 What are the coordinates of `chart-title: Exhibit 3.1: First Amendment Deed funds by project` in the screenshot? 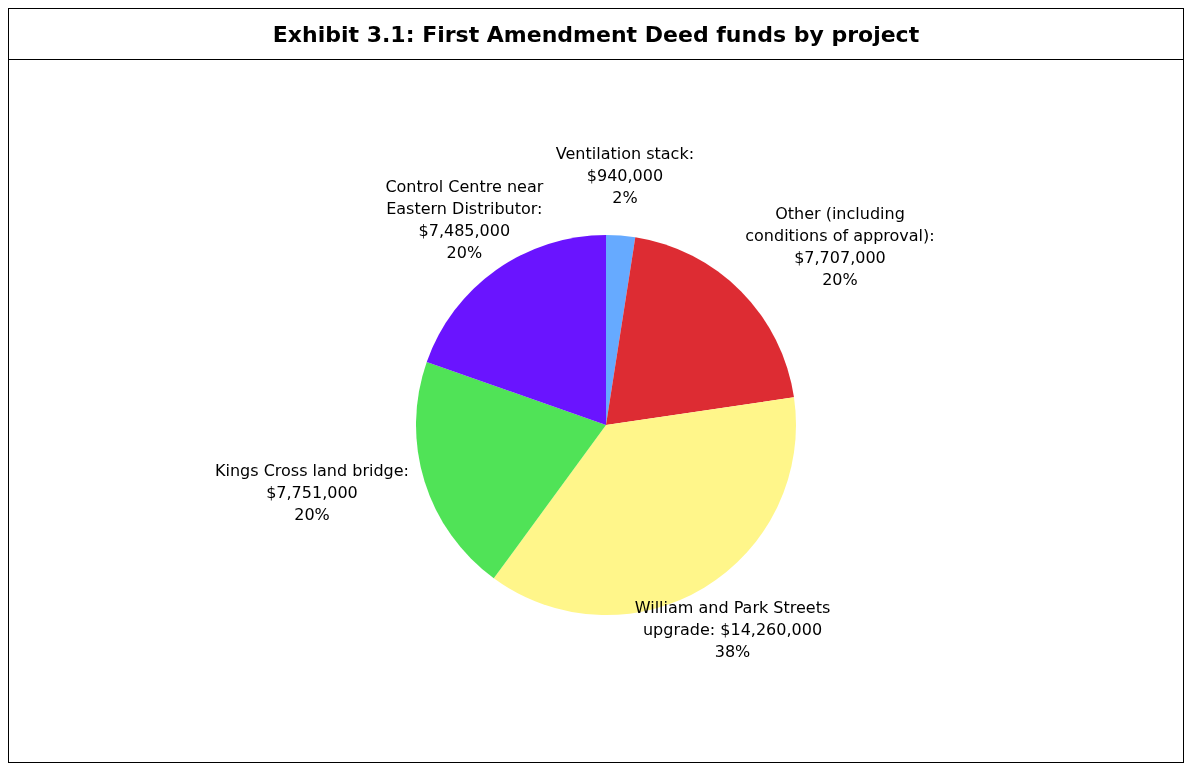 It's located at (596, 34).